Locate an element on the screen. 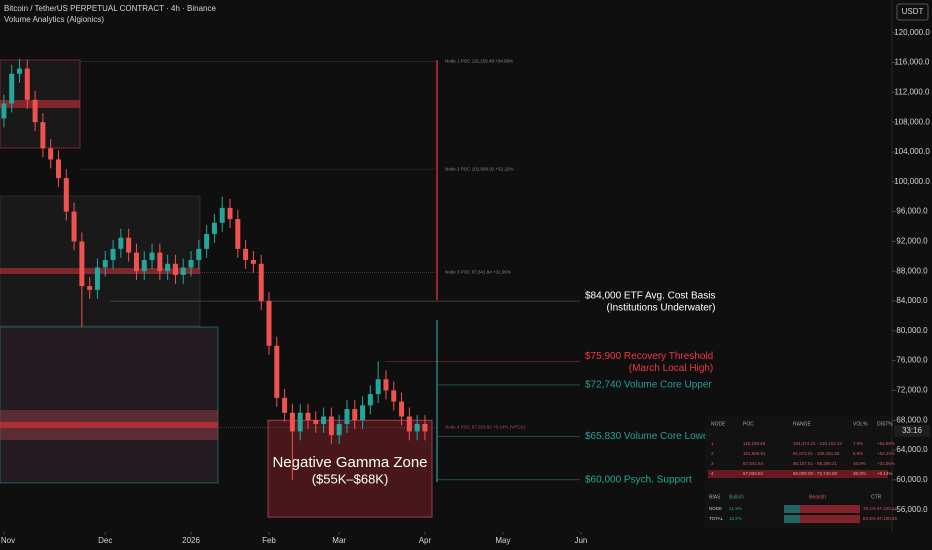  table-cell: 7.9% is located at coordinates (858, 443).